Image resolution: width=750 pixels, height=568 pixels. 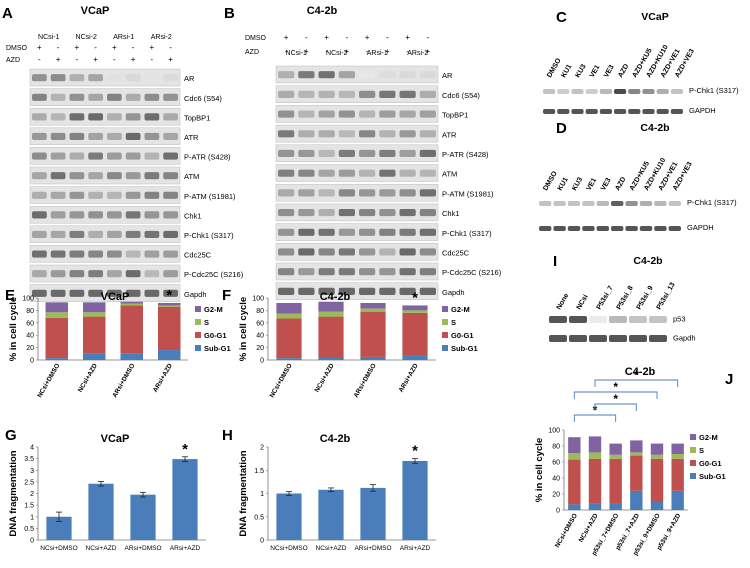 I want to click on panel-letter-F: F, so click(x=226, y=295).